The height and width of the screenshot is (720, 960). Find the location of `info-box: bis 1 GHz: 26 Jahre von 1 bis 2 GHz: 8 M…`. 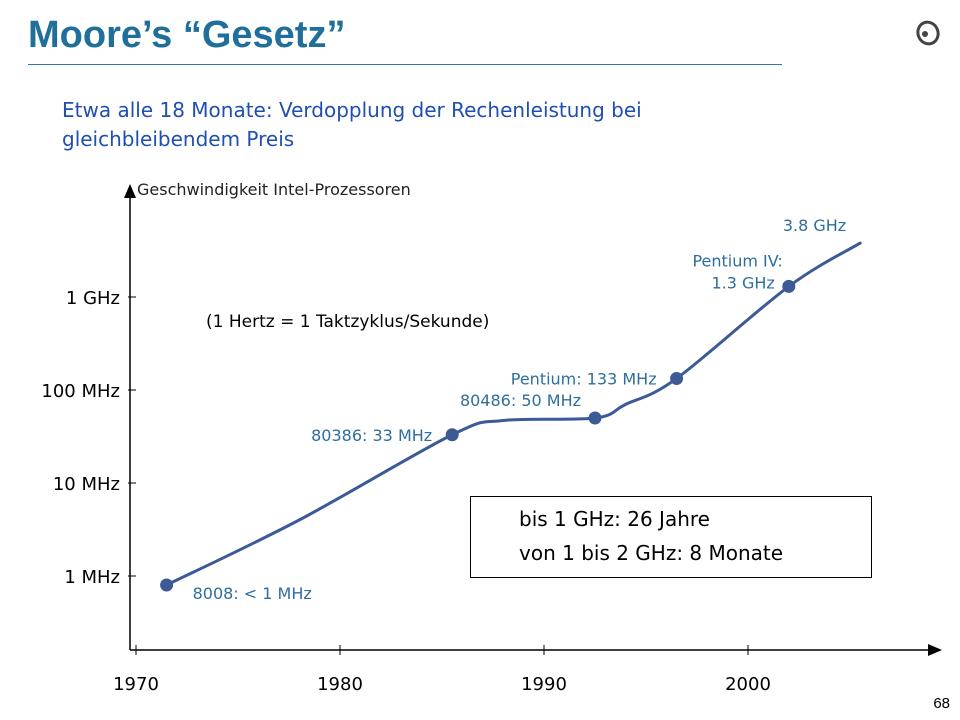

info-box: bis 1 GHz: 26 Jahre von 1 bis 2 GHz: 8 M… is located at coordinates (671, 537).